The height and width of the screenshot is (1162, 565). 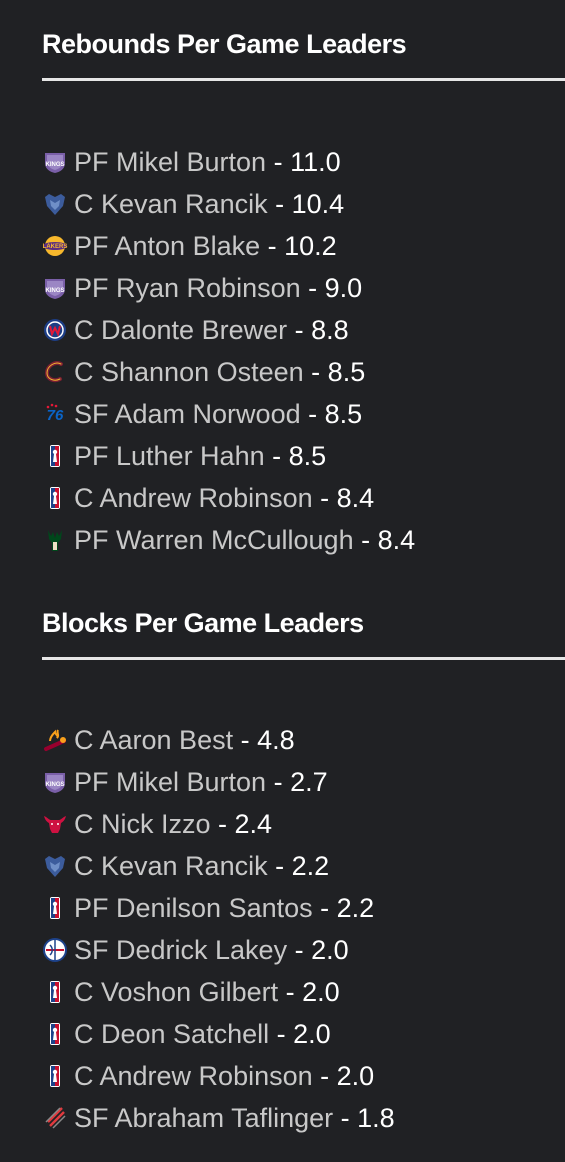 I want to click on leader-row: PF Luther Hahn - 8.5, so click(x=228, y=456).